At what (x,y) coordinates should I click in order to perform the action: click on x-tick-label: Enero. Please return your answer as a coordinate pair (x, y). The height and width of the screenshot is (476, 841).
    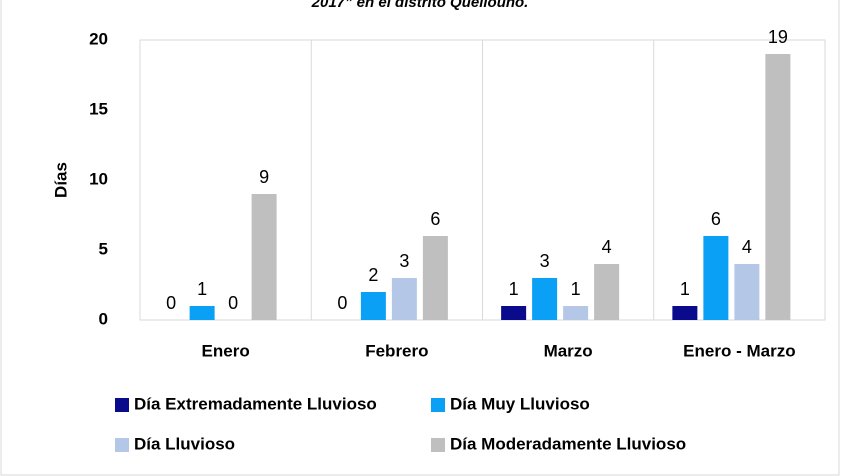
    Looking at the image, I should click on (226, 350).